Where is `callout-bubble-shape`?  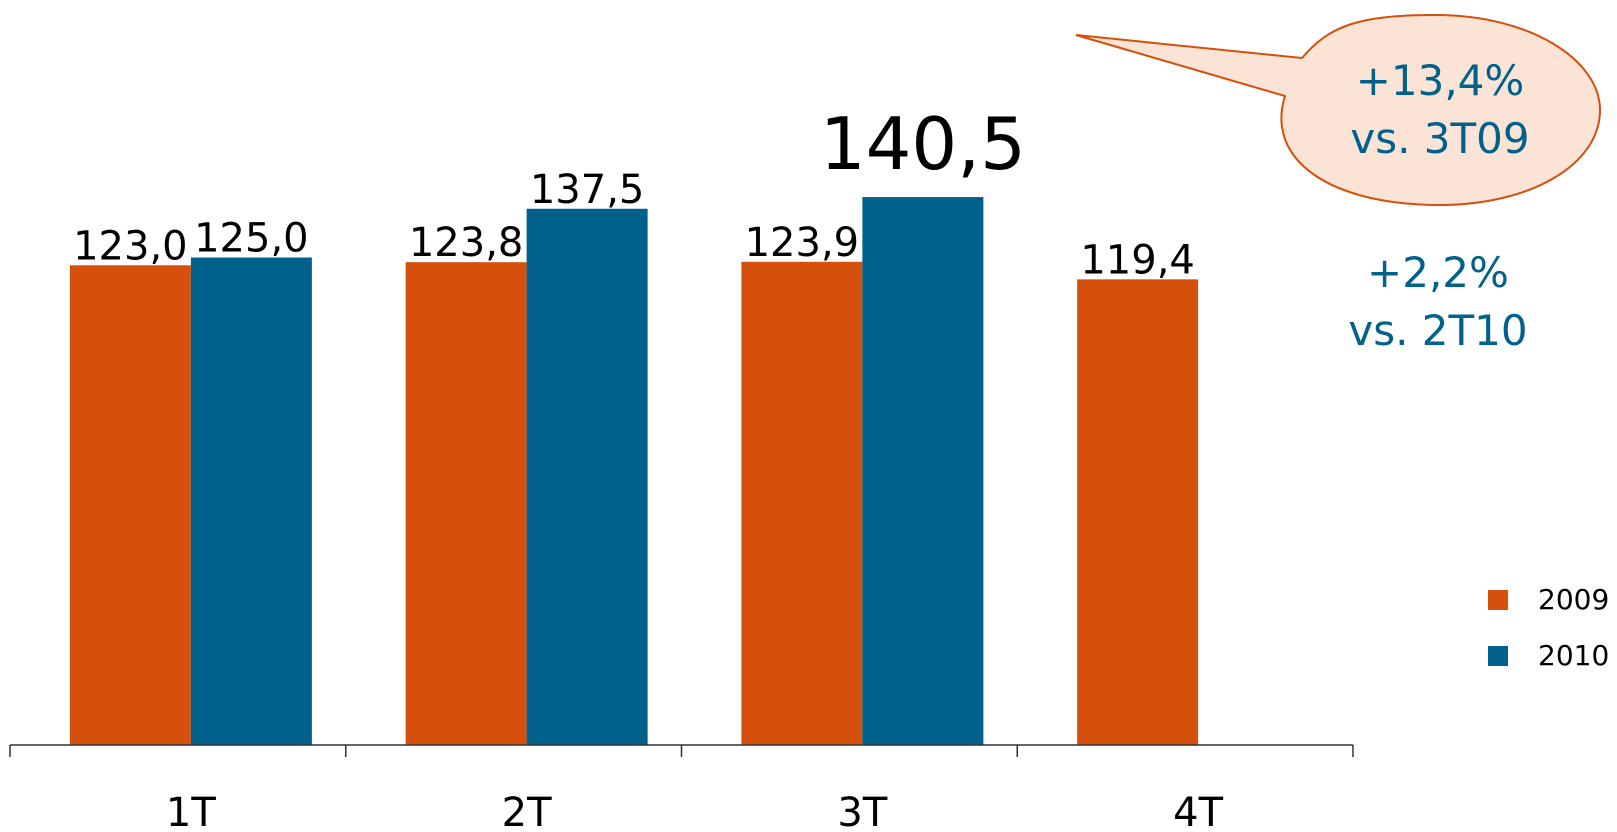
callout-bubble-shape is located at coordinates (1338, 110).